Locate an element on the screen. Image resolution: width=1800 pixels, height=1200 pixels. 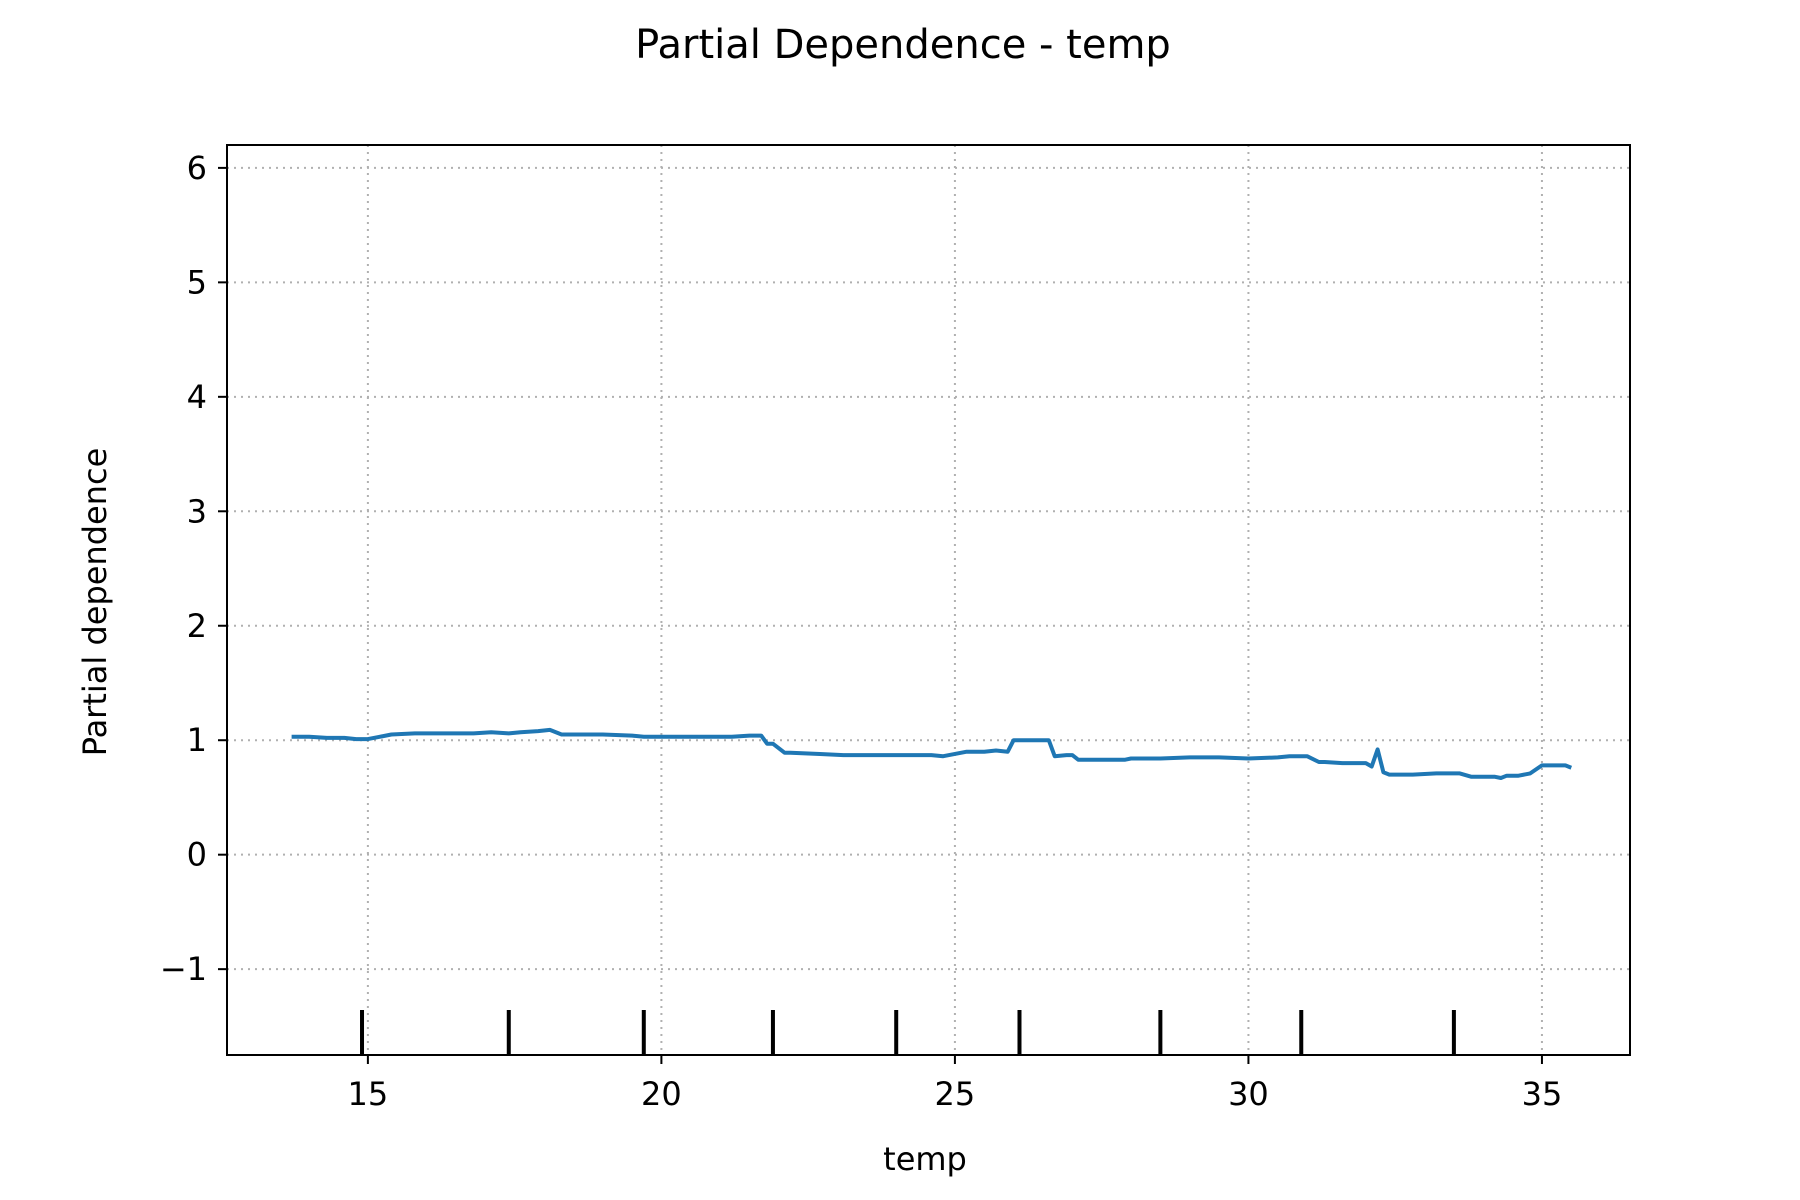
y-tick-label: 5 is located at coordinates (197, 282).